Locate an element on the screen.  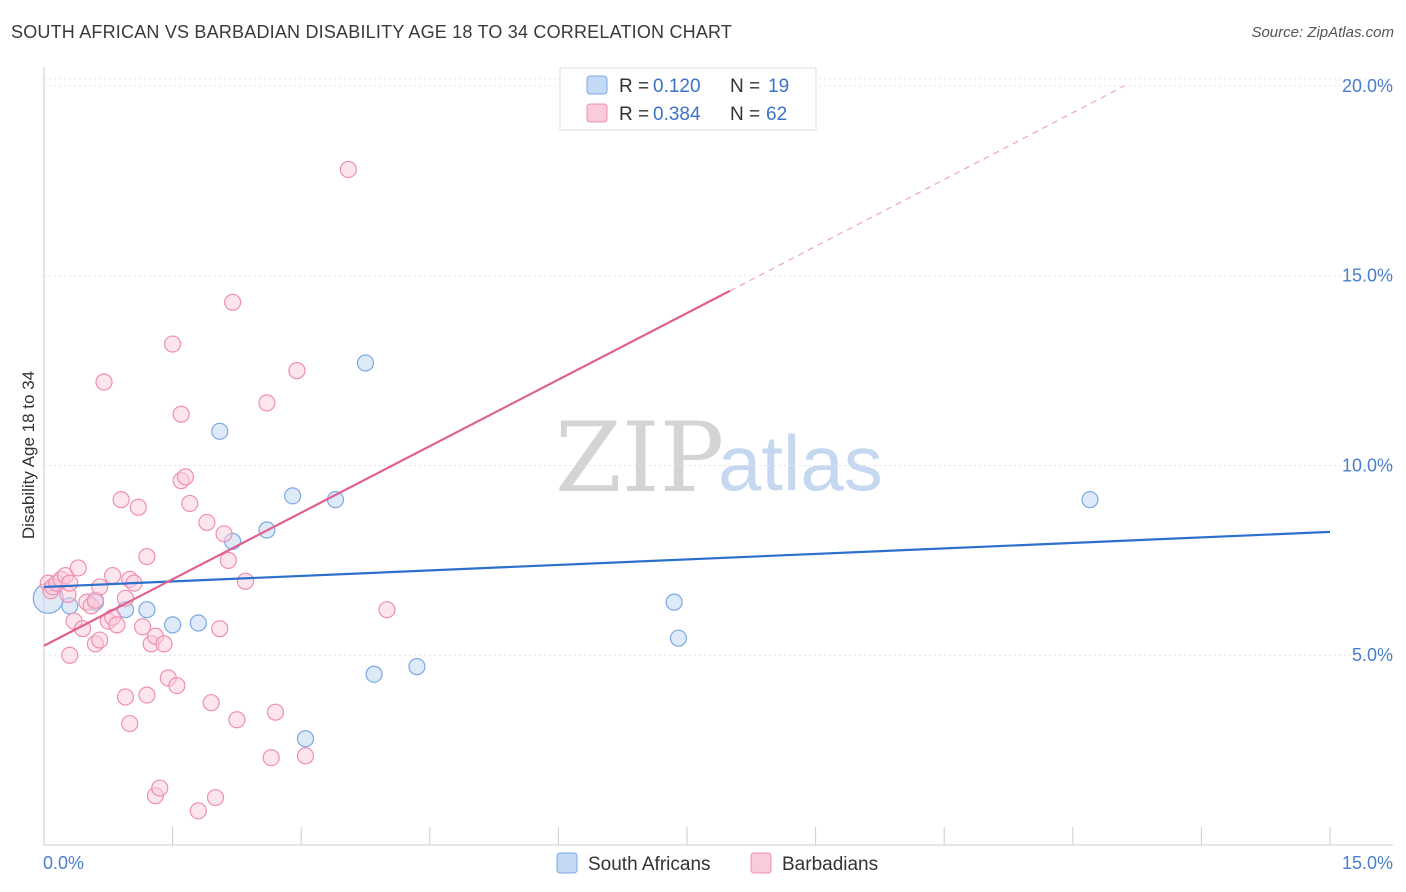
legend-r-value-1: 0.384 is located at coordinates (677, 114).